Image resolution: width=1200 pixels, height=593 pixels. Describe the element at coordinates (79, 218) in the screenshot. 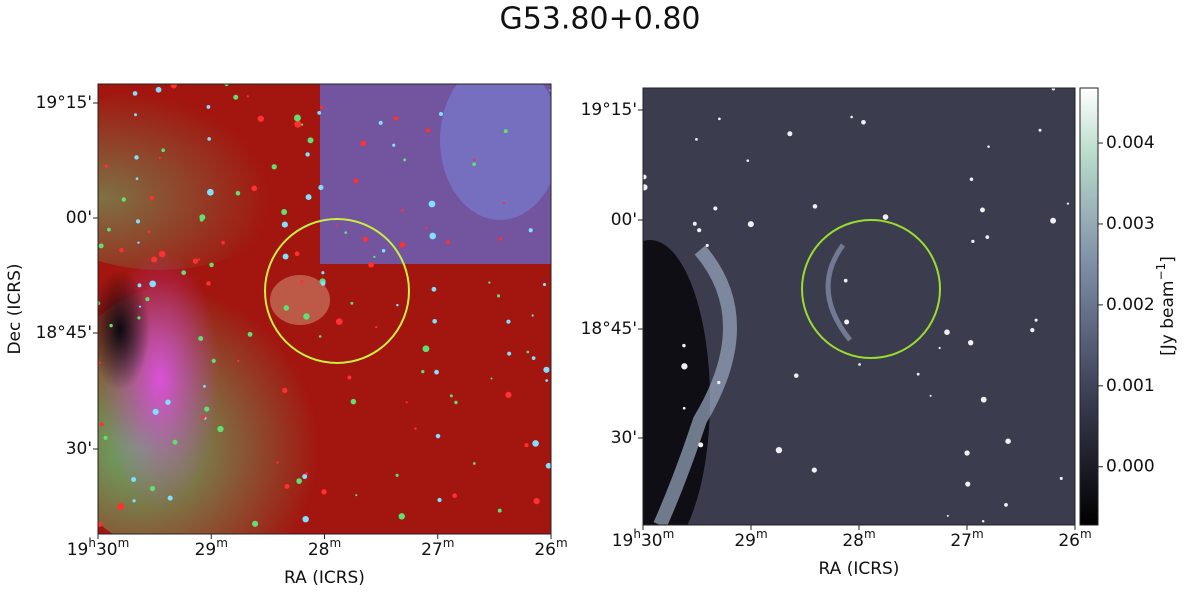

I see `y-tick-label: 00'` at that location.